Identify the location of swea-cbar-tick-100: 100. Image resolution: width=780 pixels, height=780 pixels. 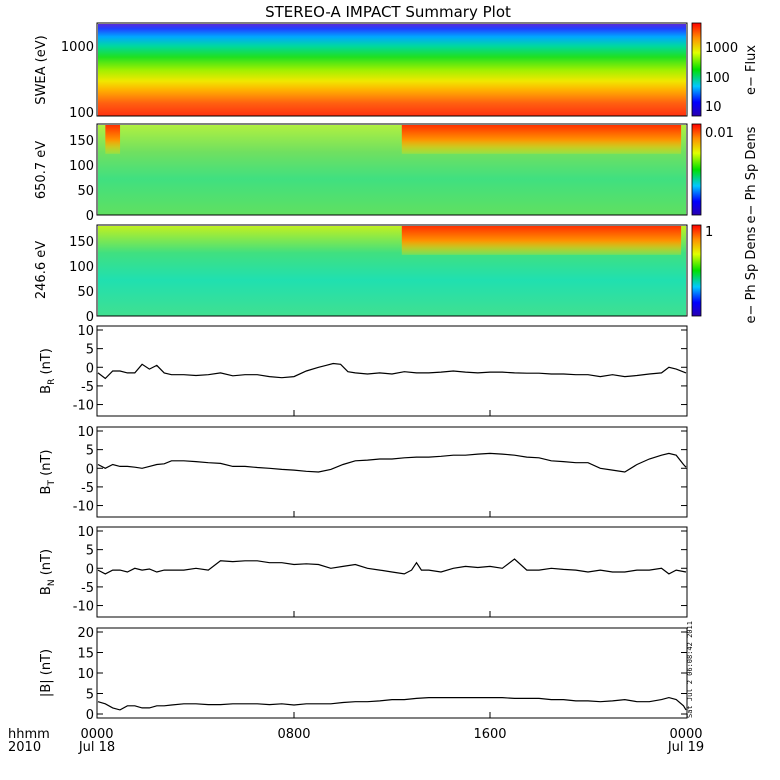
(717, 78).